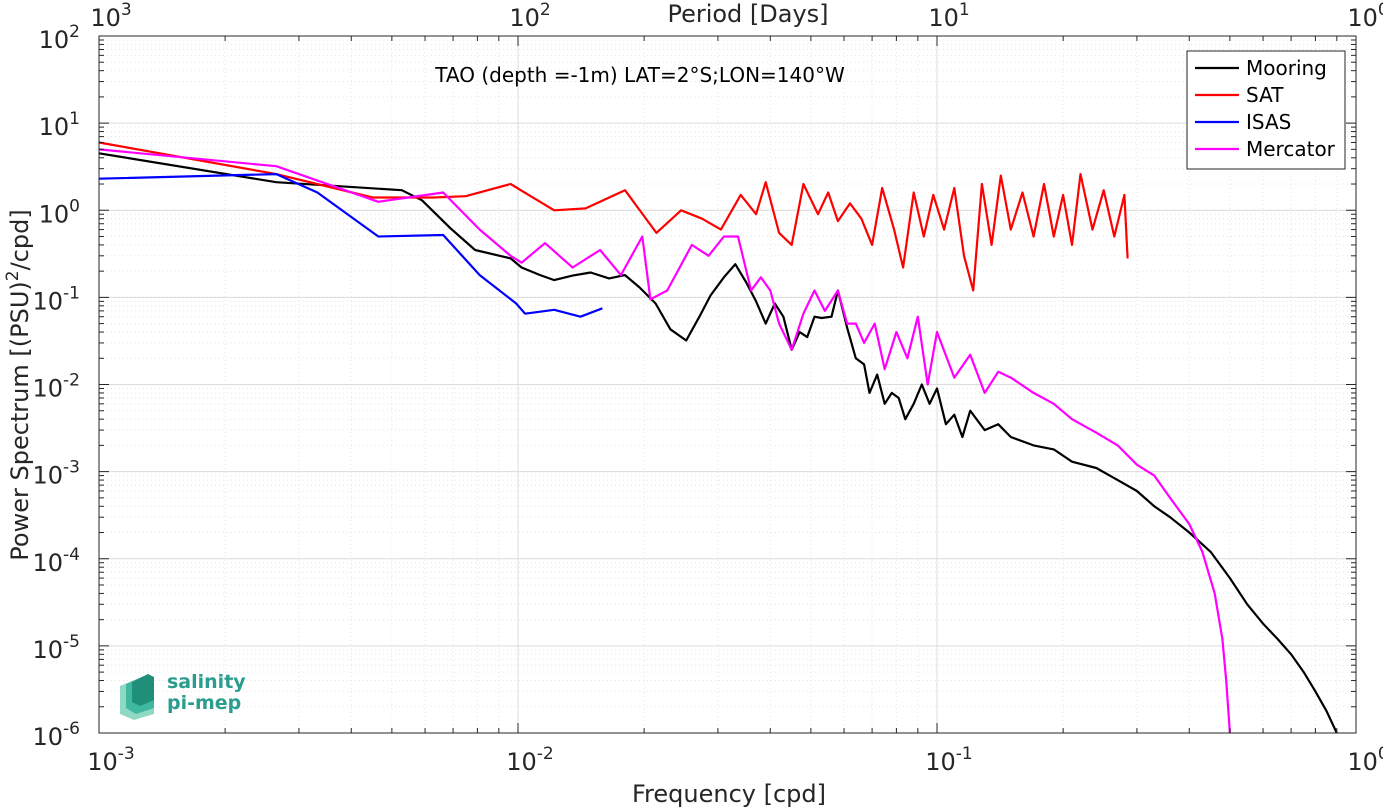 The width and height of the screenshot is (1383, 809). Describe the element at coordinates (57, 735) in the screenshot. I see `y-tick-label: 10⁻⁶` at that location.